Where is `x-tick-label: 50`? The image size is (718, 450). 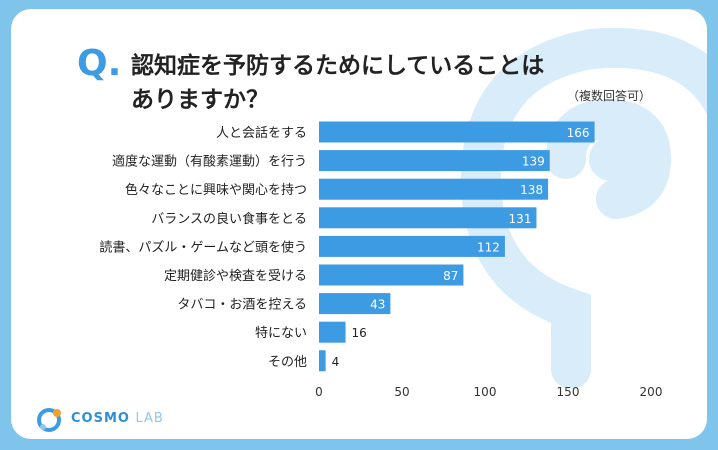
x-tick-label: 50 is located at coordinates (401, 392).